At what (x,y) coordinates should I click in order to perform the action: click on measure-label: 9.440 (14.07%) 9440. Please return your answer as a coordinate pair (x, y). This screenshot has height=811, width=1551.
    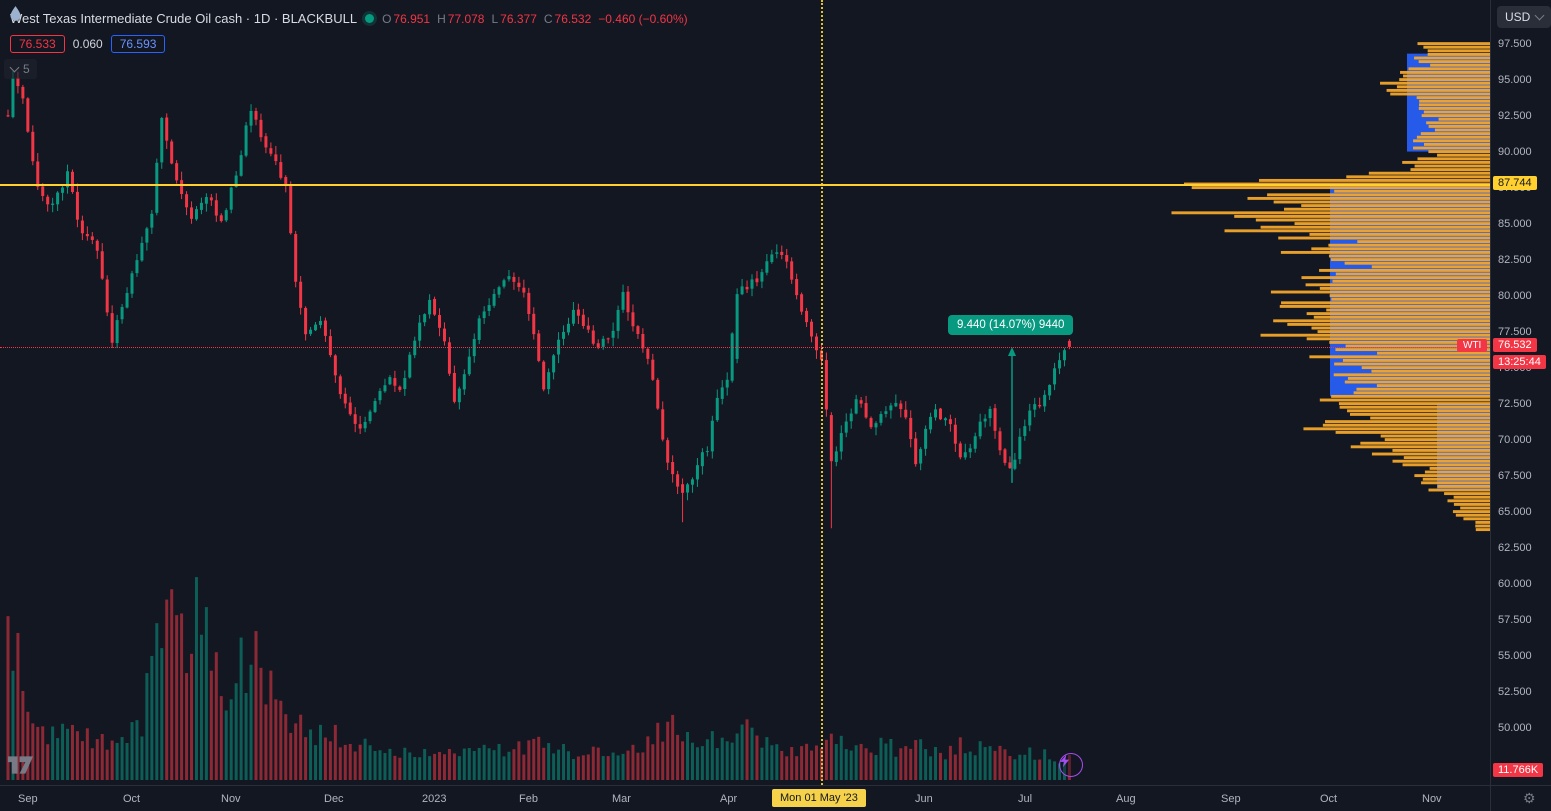
    Looking at the image, I should click on (1011, 324).